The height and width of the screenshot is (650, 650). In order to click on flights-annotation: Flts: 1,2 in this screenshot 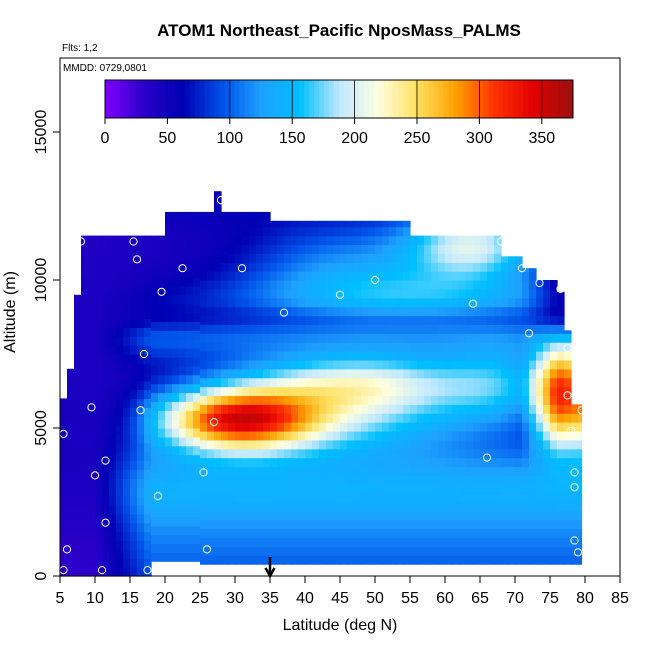, I will do `click(80, 48)`.